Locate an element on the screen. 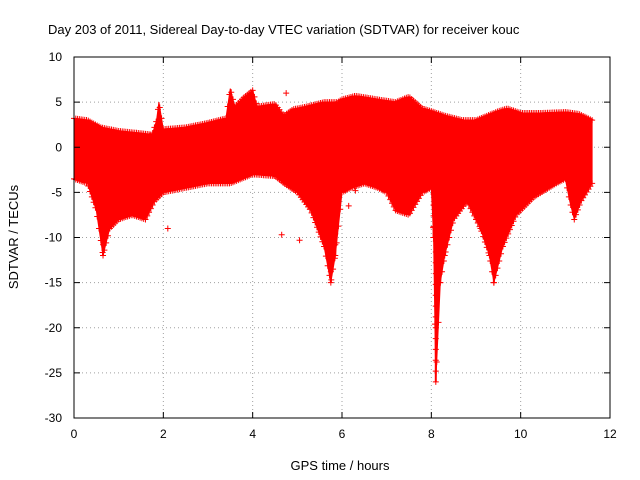 The width and height of the screenshot is (640, 480). x-tick-label: 8 is located at coordinates (431, 434).